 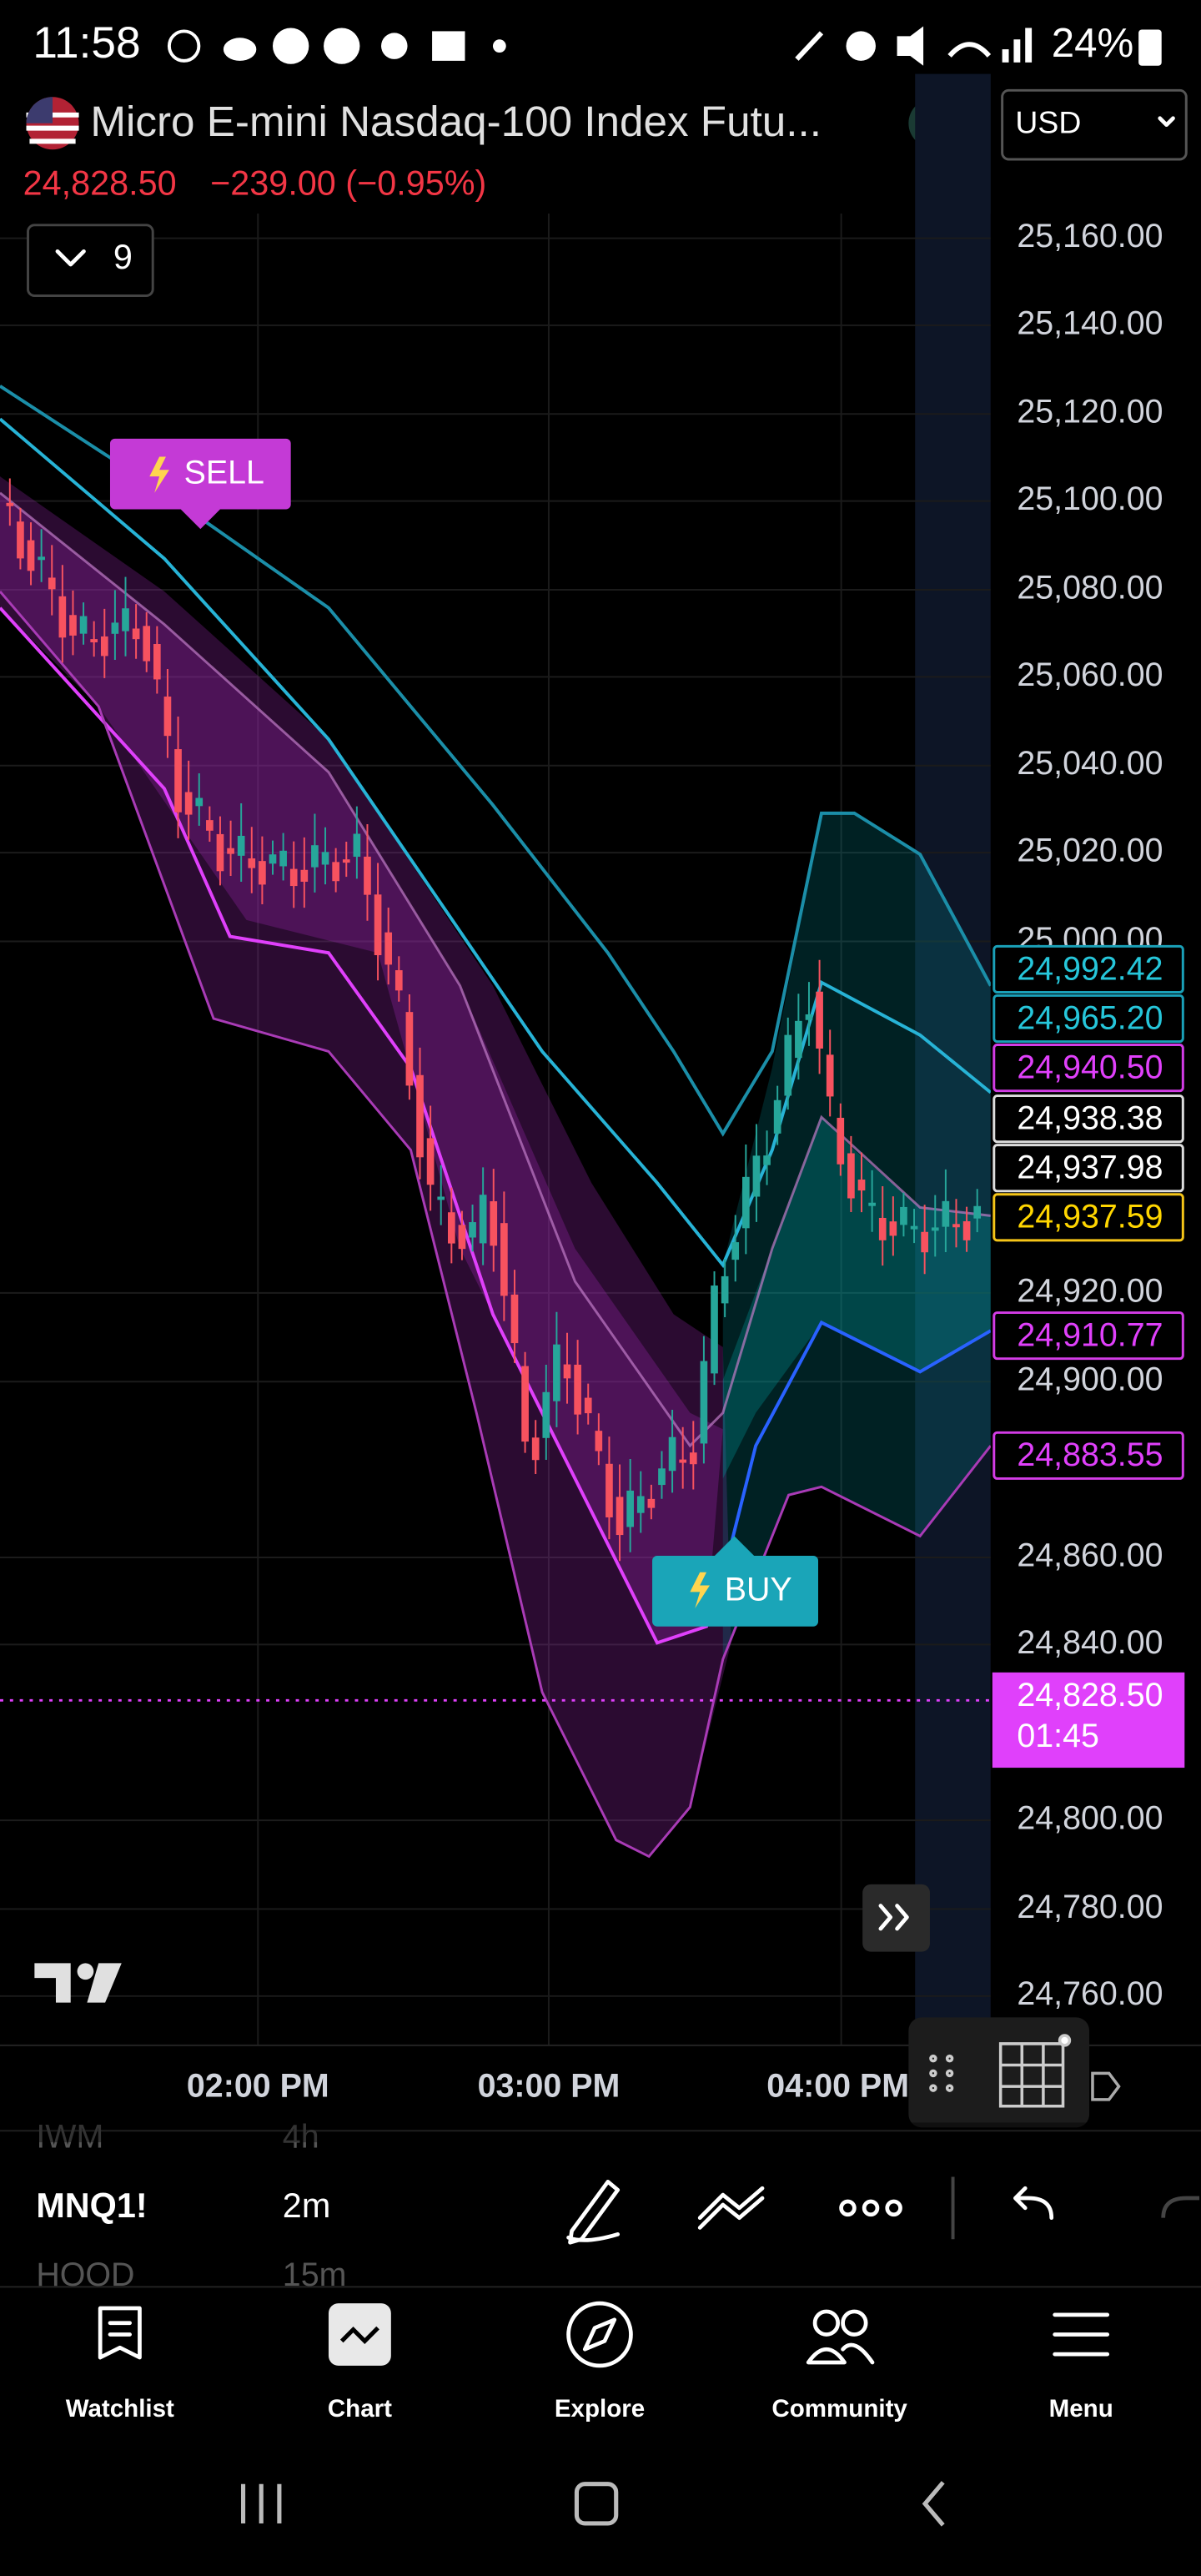 I want to click on price-label: 24,780.00, so click(x=1090, y=1907).